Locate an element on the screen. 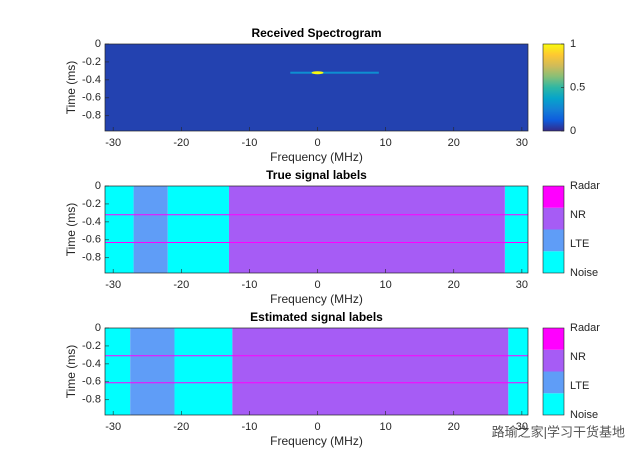 This screenshot has height=466, width=644. spectrogram-floor is located at coordinates (316, 87).